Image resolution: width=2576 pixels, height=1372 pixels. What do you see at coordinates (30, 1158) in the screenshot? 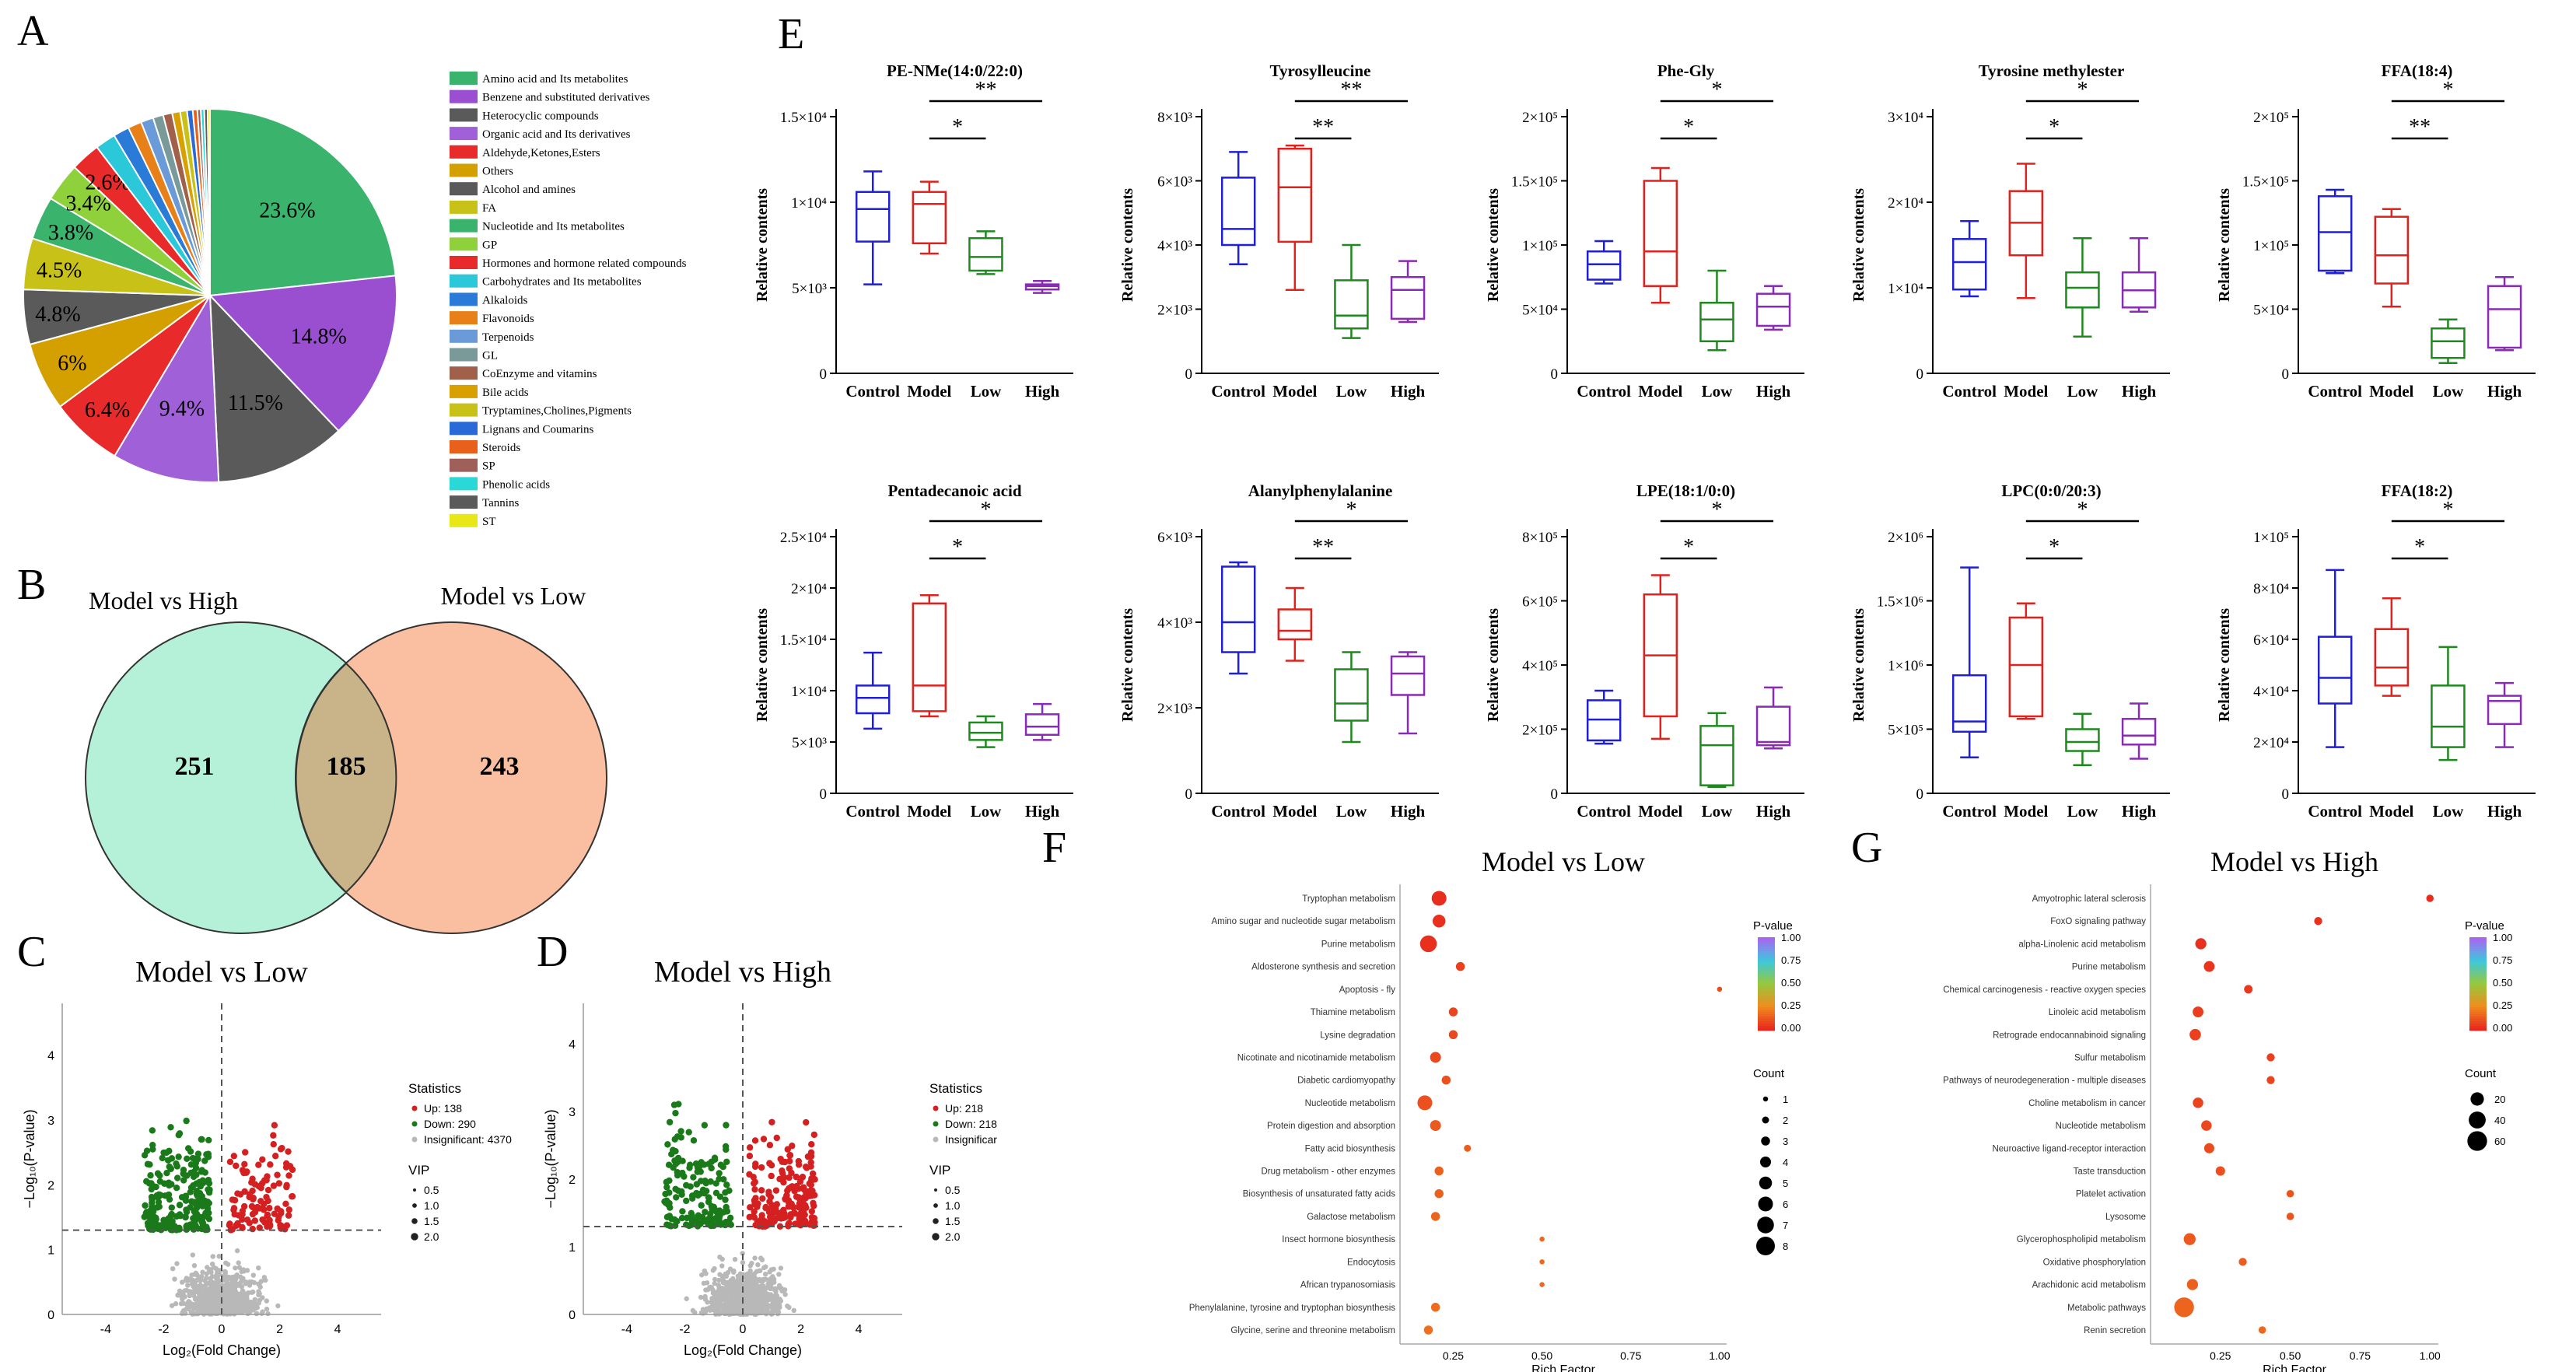
I see `y-axis-label: −Log₁₀(P-value)` at bounding box center [30, 1158].